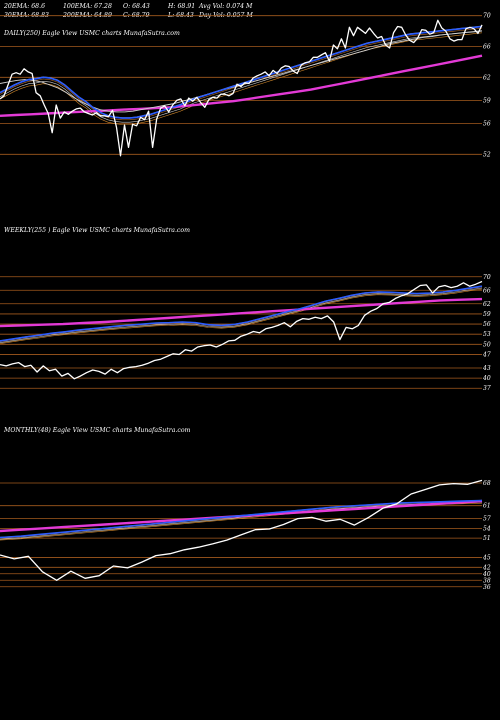  What do you see at coordinates (487, 528) in the screenshot?
I see `y-tick-label: 54` at bounding box center [487, 528].